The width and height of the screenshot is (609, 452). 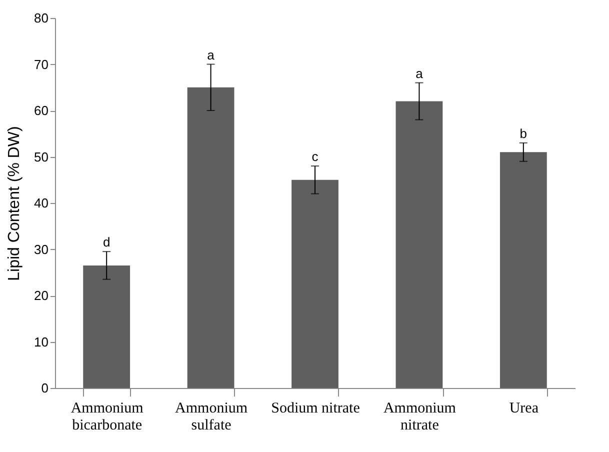 I want to click on y-axis-title: Lipid Content (% DW), so click(x=15, y=203).